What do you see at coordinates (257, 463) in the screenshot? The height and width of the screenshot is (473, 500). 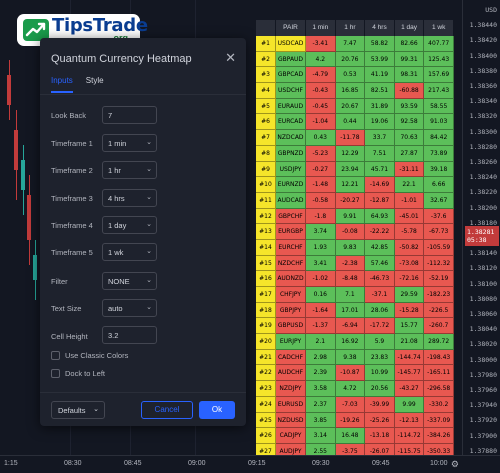 I see `time-label: 09:15` at bounding box center [257, 463].